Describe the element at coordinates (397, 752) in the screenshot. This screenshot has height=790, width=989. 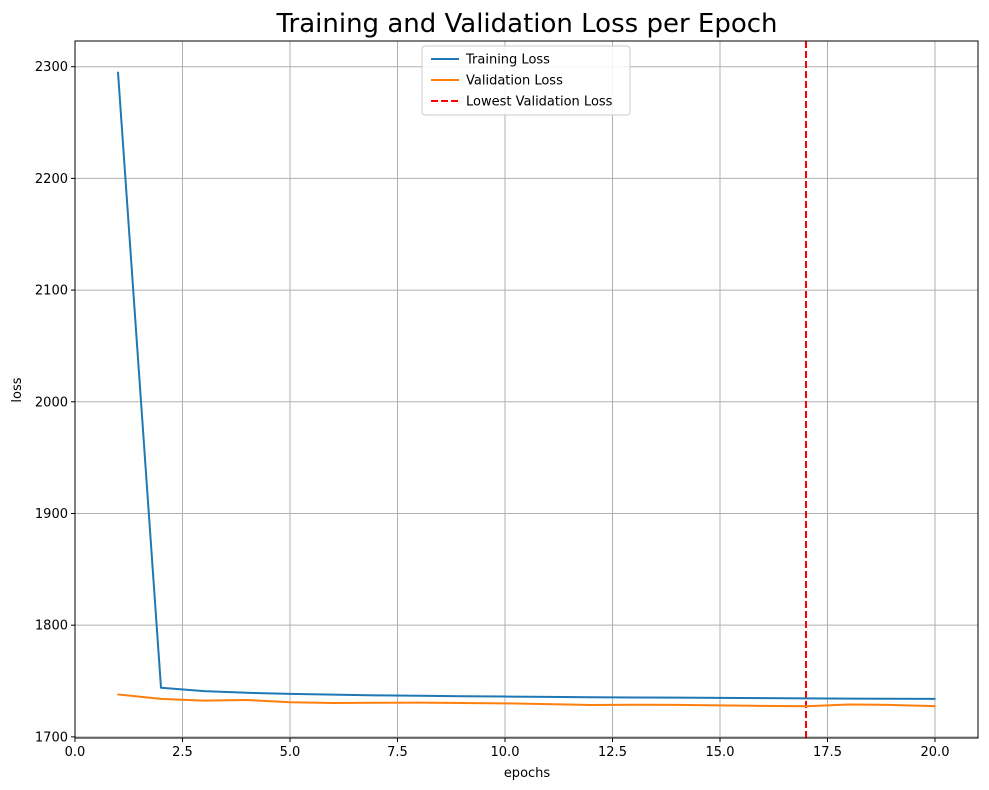
I see `x-tick-label: 7.5` at that location.